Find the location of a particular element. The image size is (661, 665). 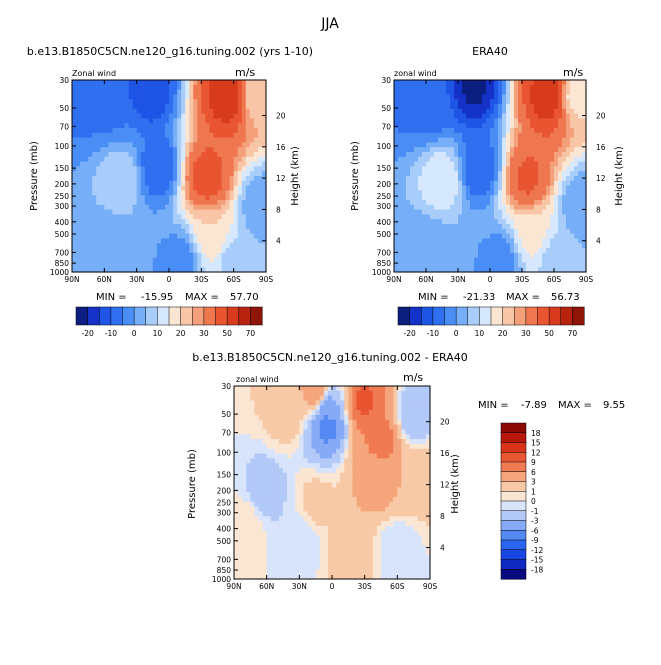

y-tick-label: 700 is located at coordinates (62, 252).